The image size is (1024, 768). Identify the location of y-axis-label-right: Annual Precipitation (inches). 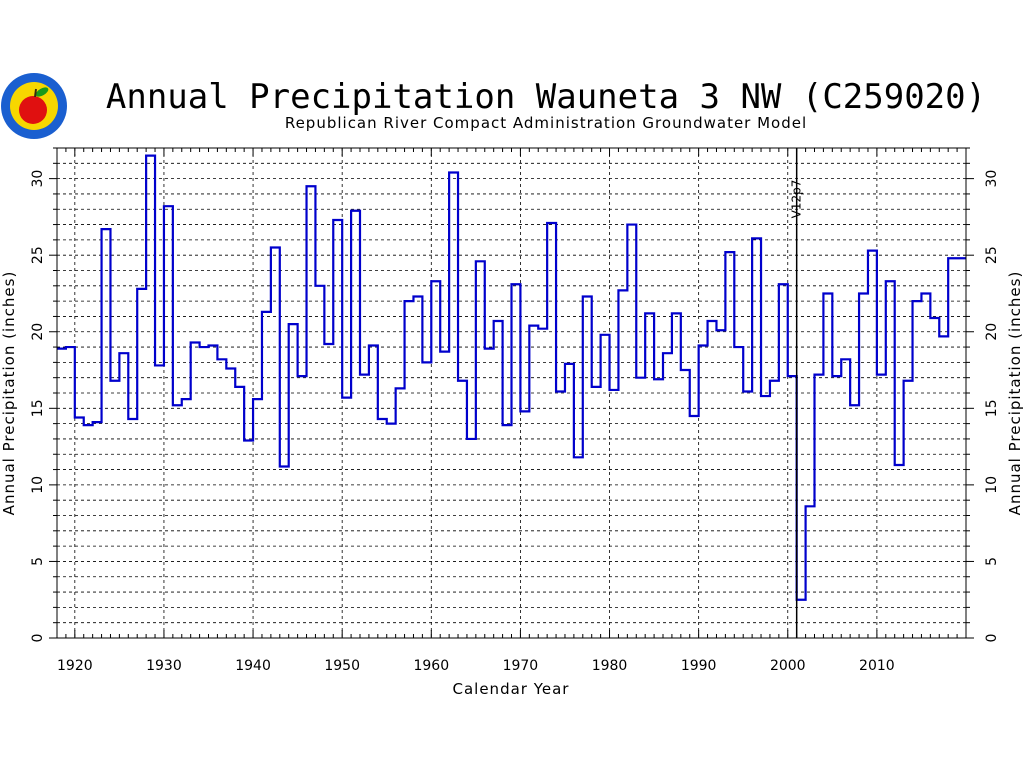
(1015, 393).